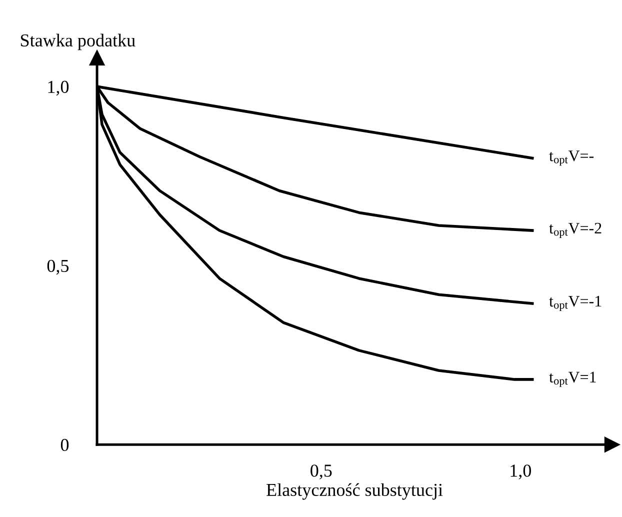 The height and width of the screenshot is (517, 622). I want to click on y-axis-title: Stawka podatku, so click(78, 42).